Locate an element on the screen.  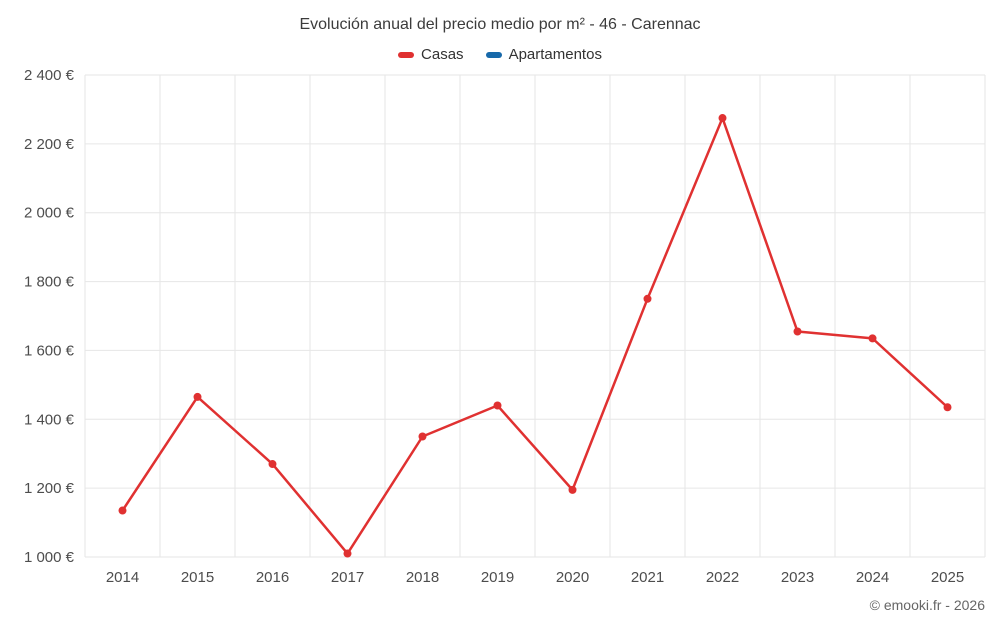
data-point-2024 is located at coordinates (872, 338).